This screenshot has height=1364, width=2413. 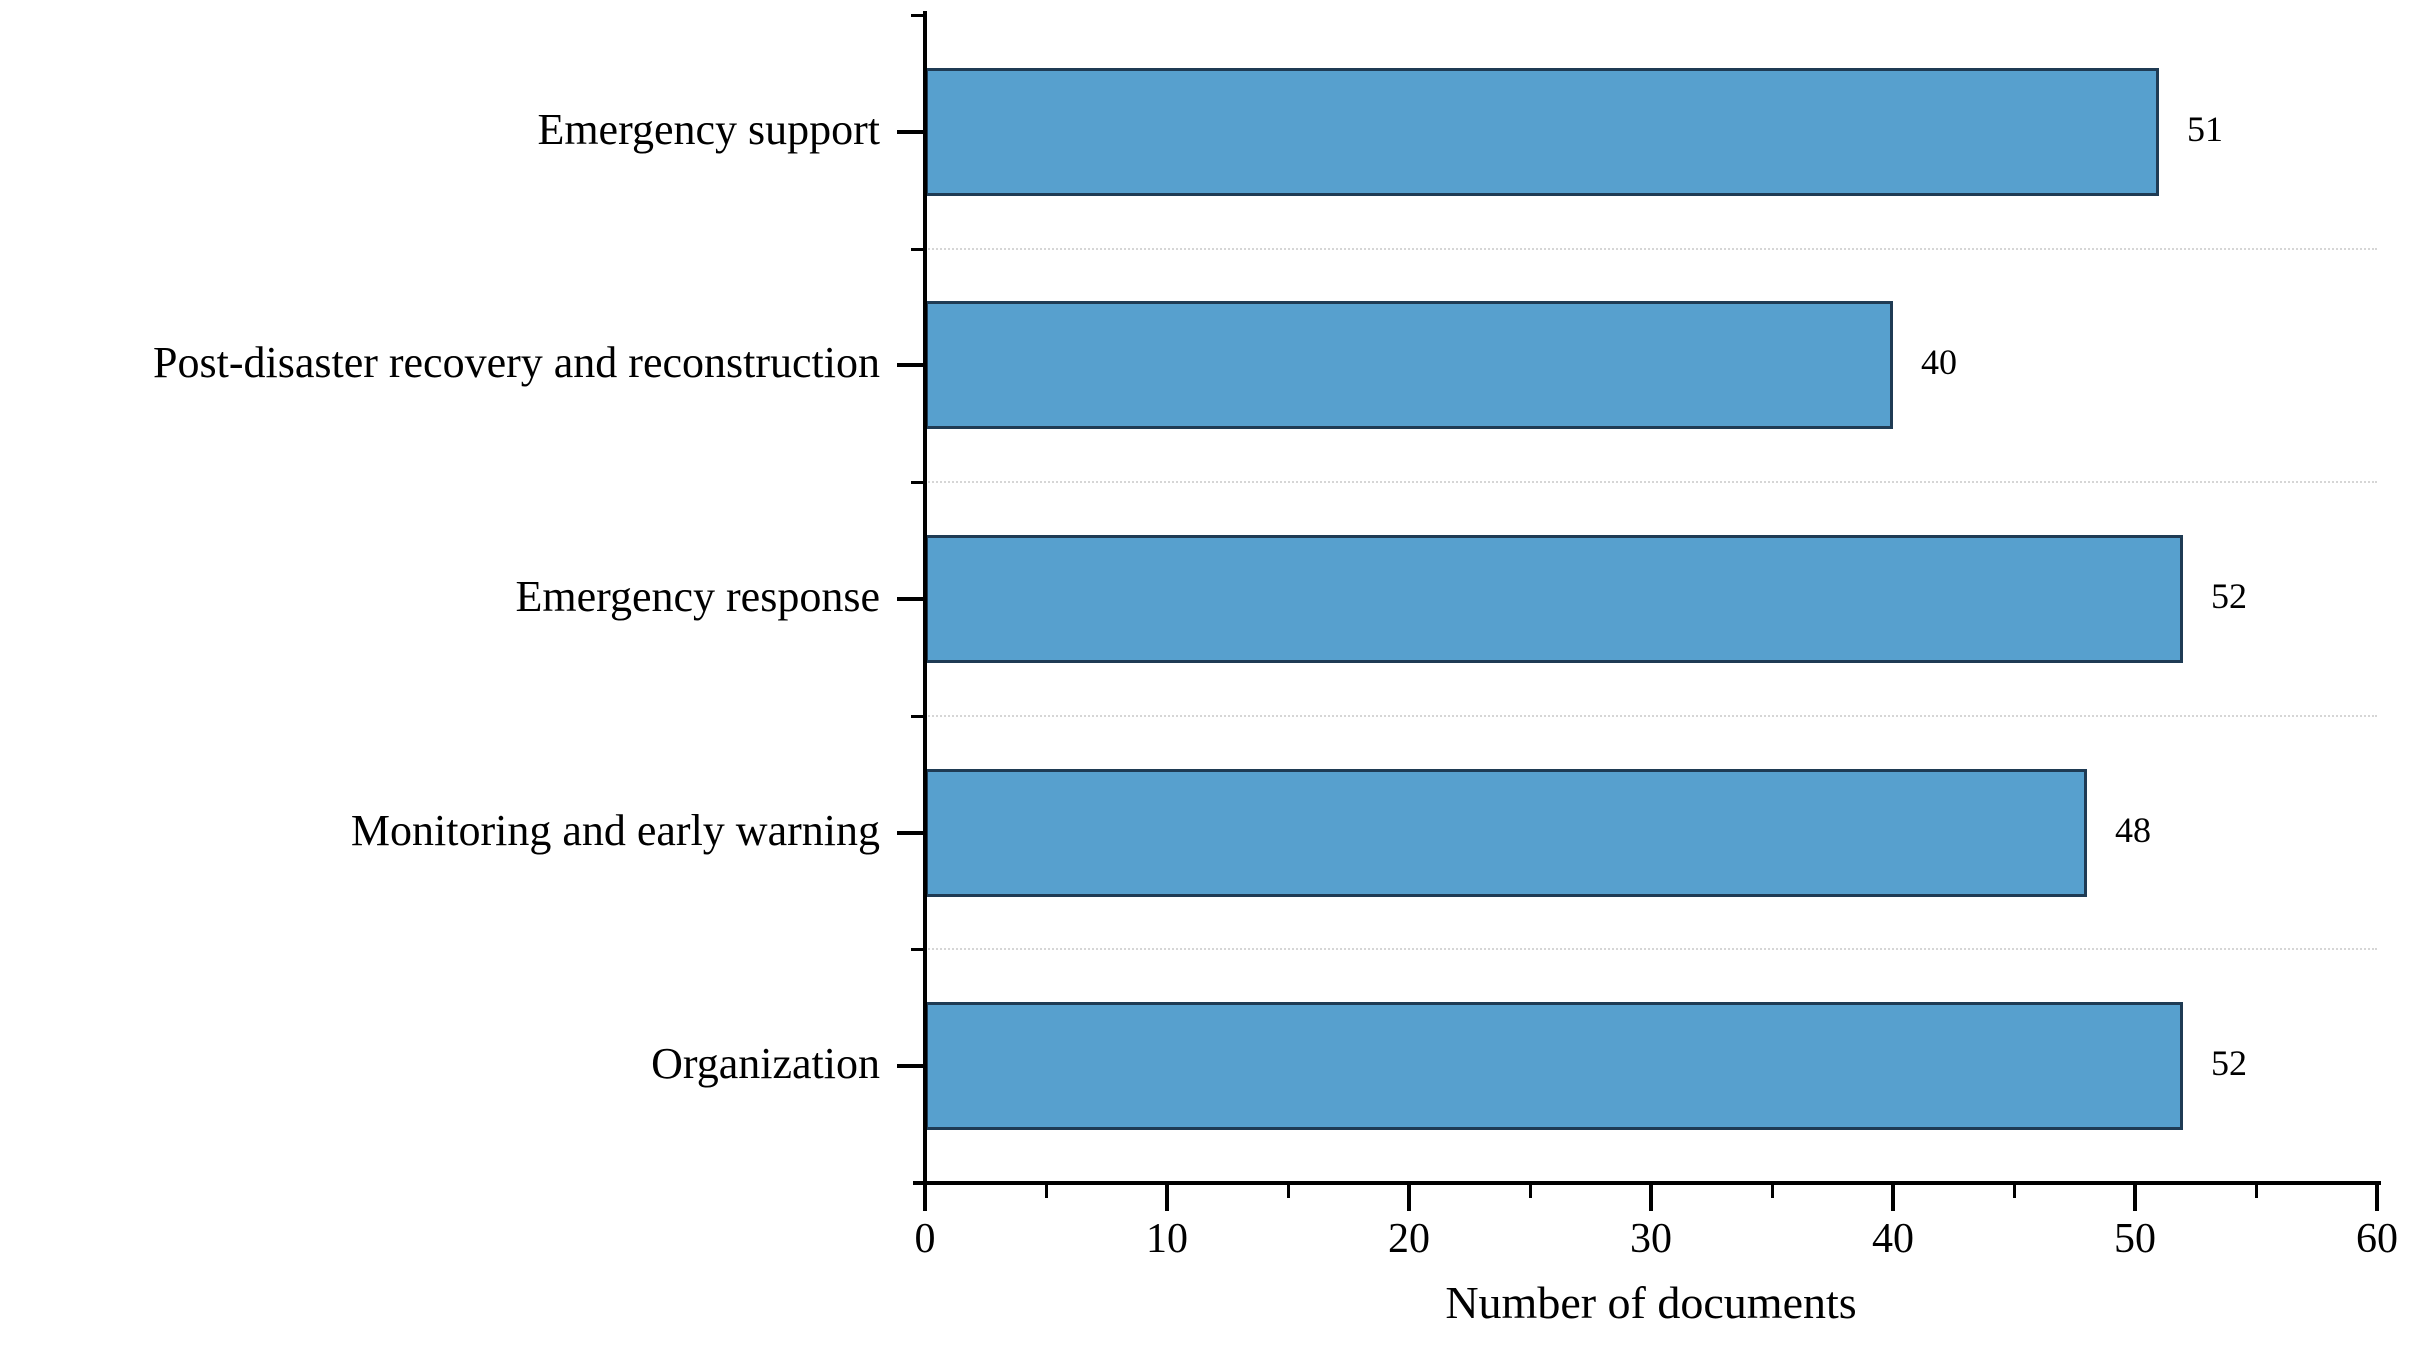 What do you see at coordinates (708, 129) in the screenshot?
I see `category-label: Emergency support` at bounding box center [708, 129].